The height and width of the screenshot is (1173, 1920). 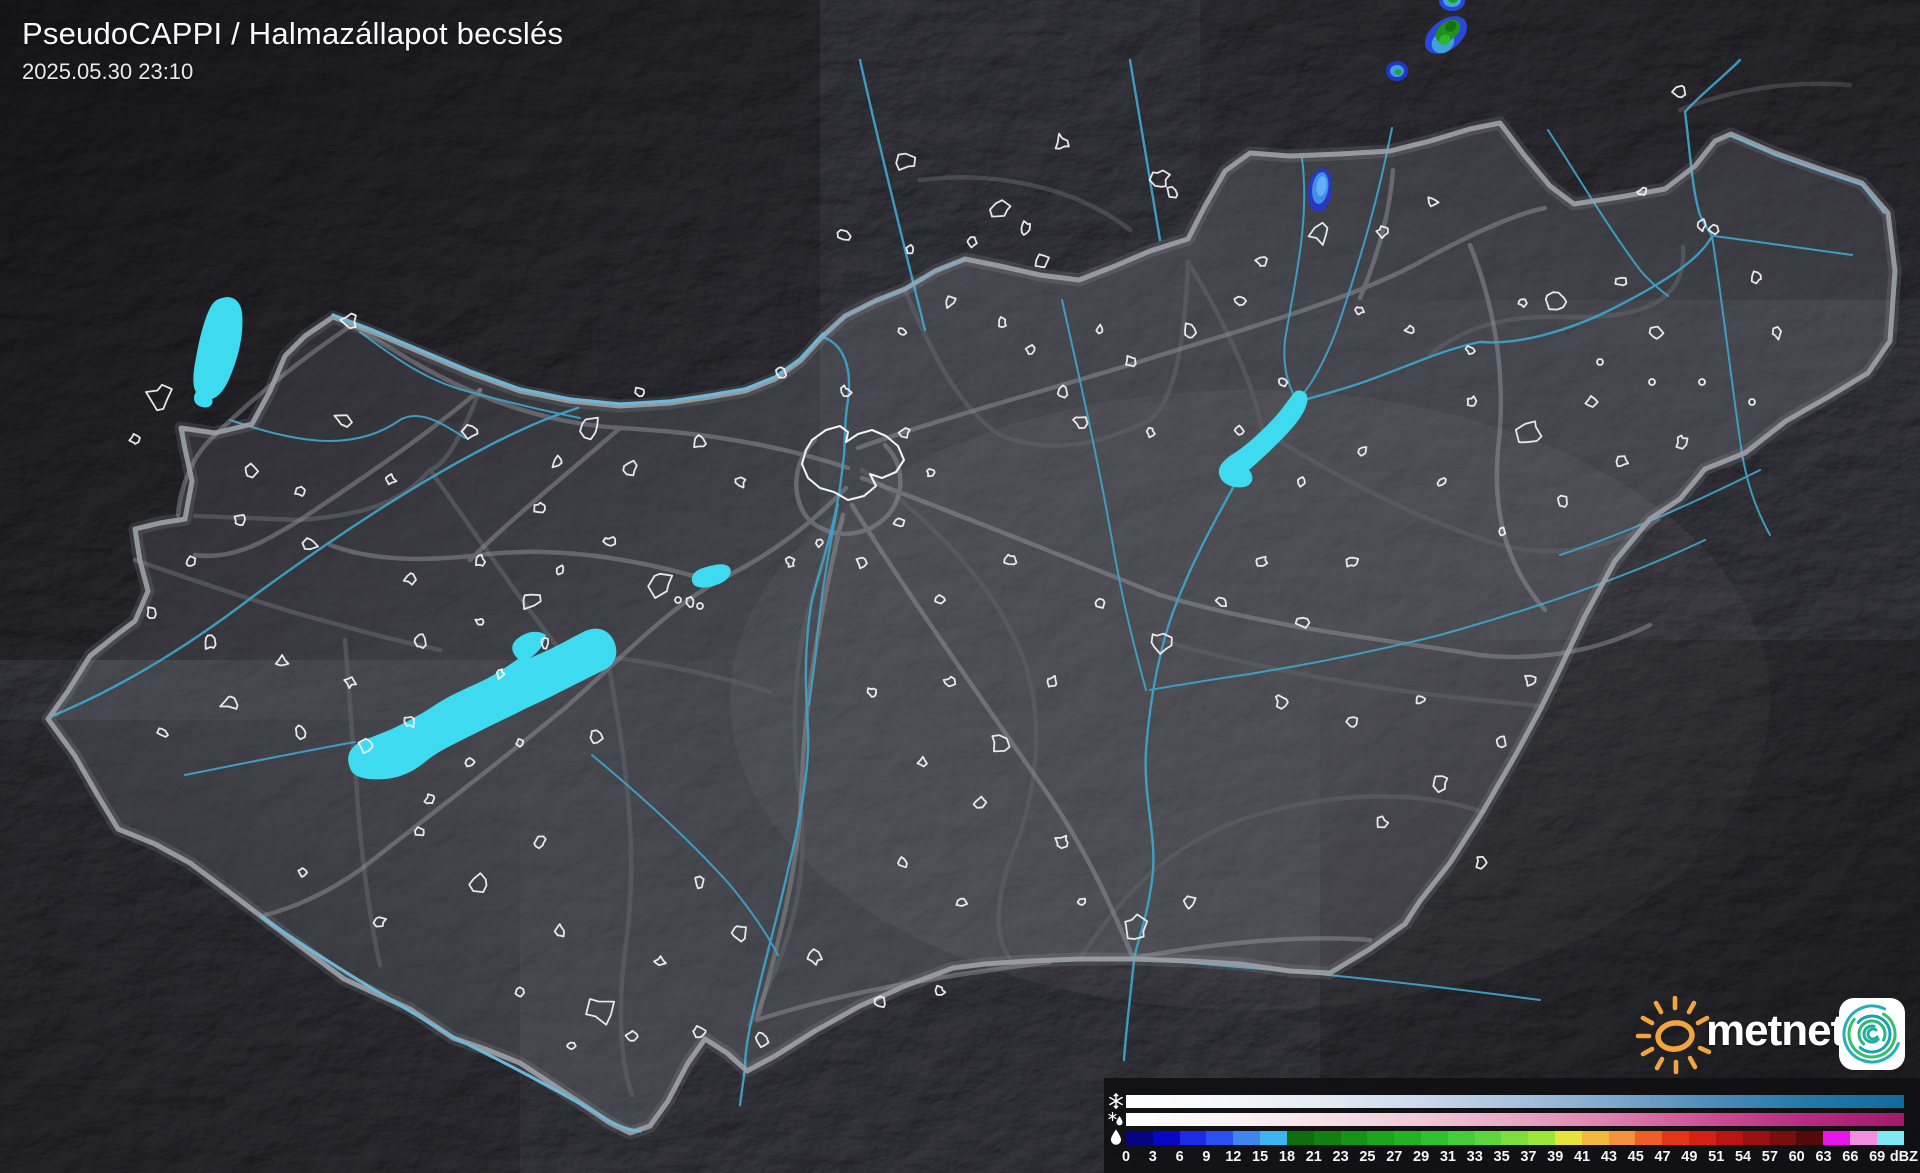 I want to click on lake-balaton, so click(x=482, y=704).